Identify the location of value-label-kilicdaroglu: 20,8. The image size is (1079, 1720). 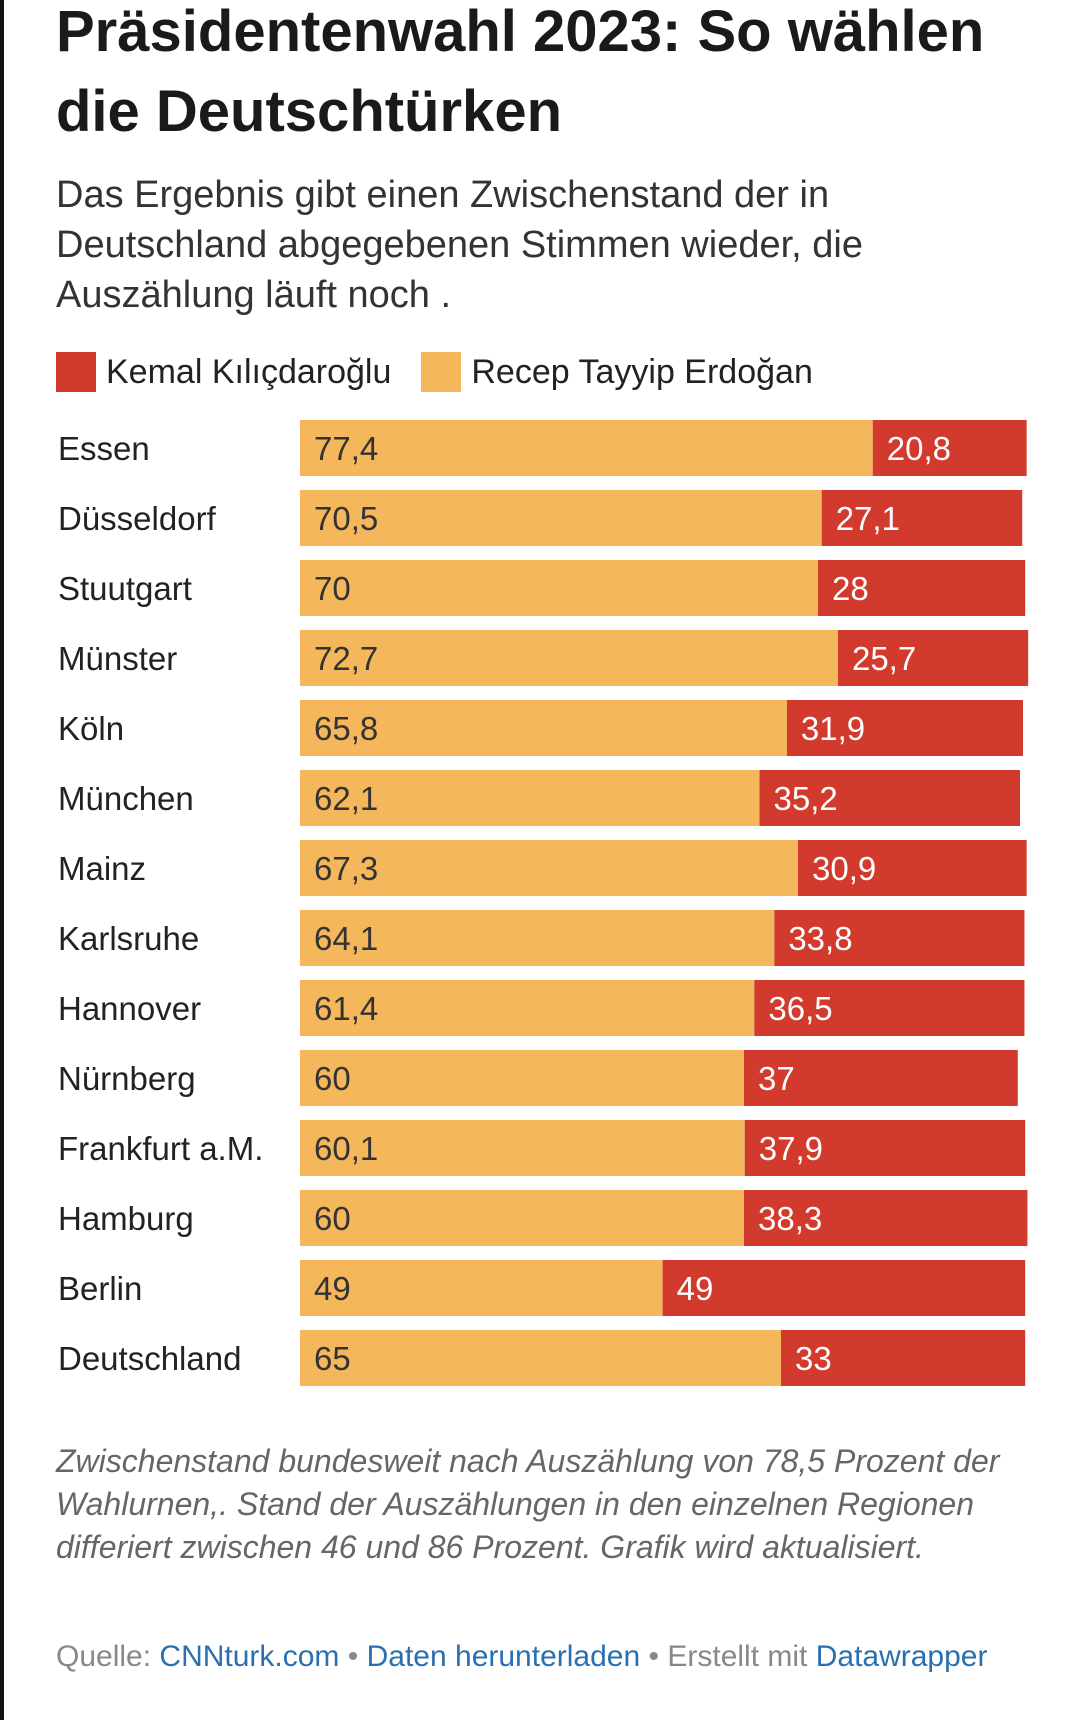
(919, 448).